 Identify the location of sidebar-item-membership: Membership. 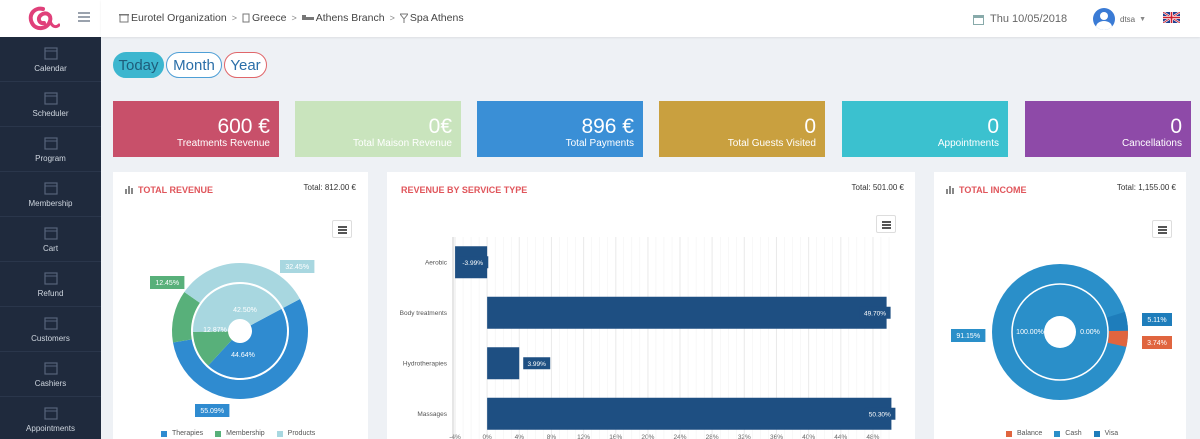
(50, 194).